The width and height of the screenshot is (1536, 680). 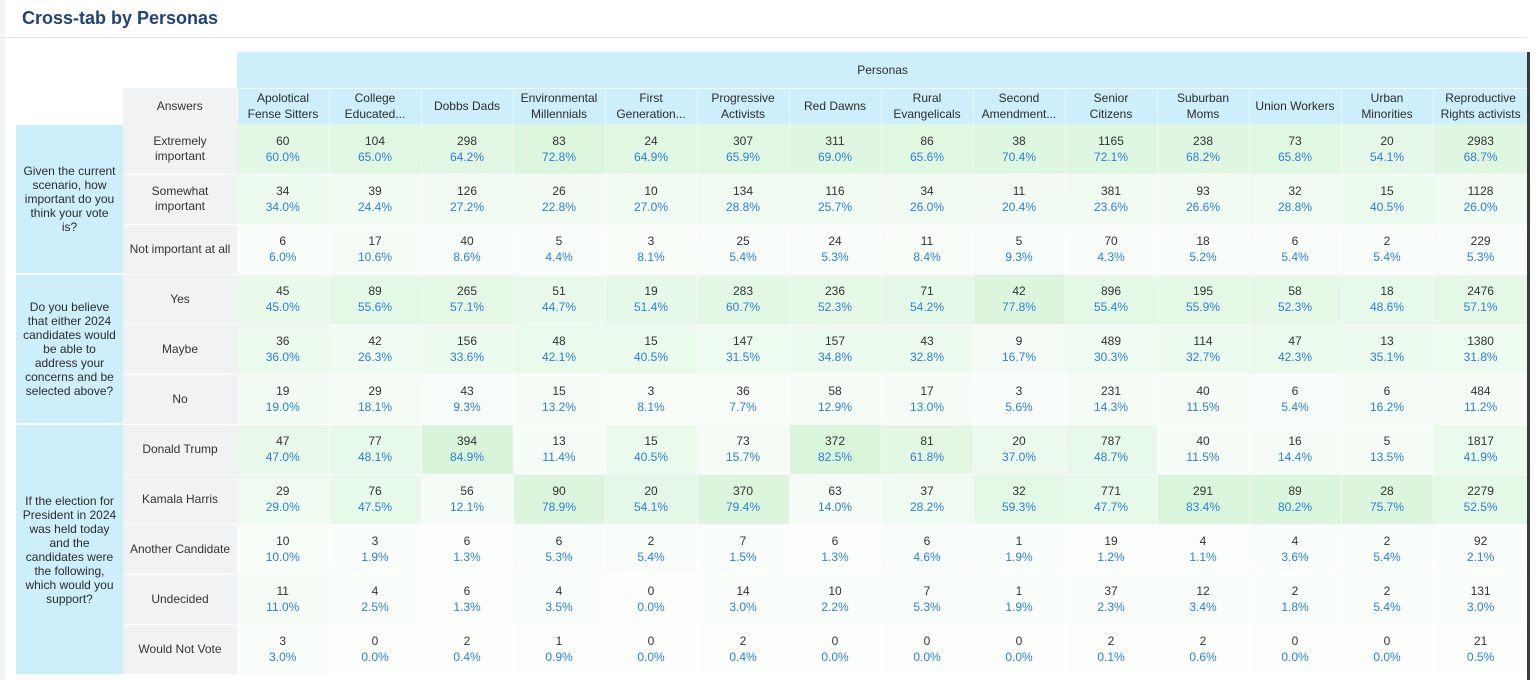 I want to click on data-cell: 6 5.4%, so click(x=1295, y=249).